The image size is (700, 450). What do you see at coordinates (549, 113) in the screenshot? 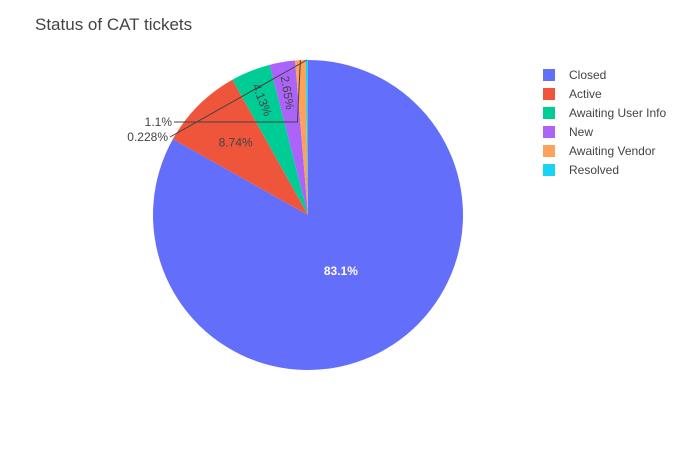
I see `legend-swatch-awaiting-user-info` at bounding box center [549, 113].